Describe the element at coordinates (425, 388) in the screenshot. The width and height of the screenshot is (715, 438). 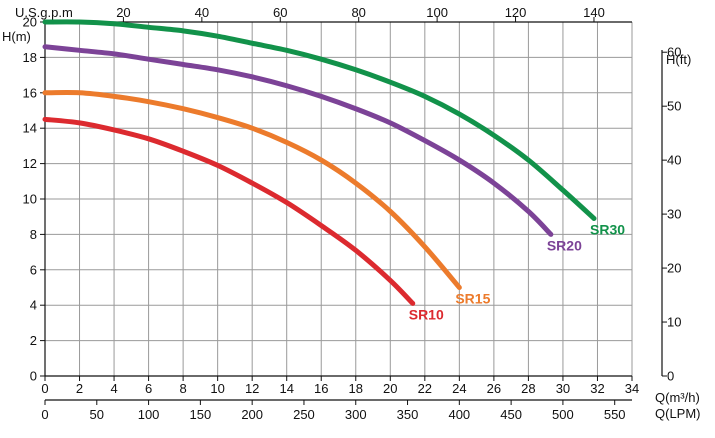
I see `x-bottom-tick-label: 22` at that location.